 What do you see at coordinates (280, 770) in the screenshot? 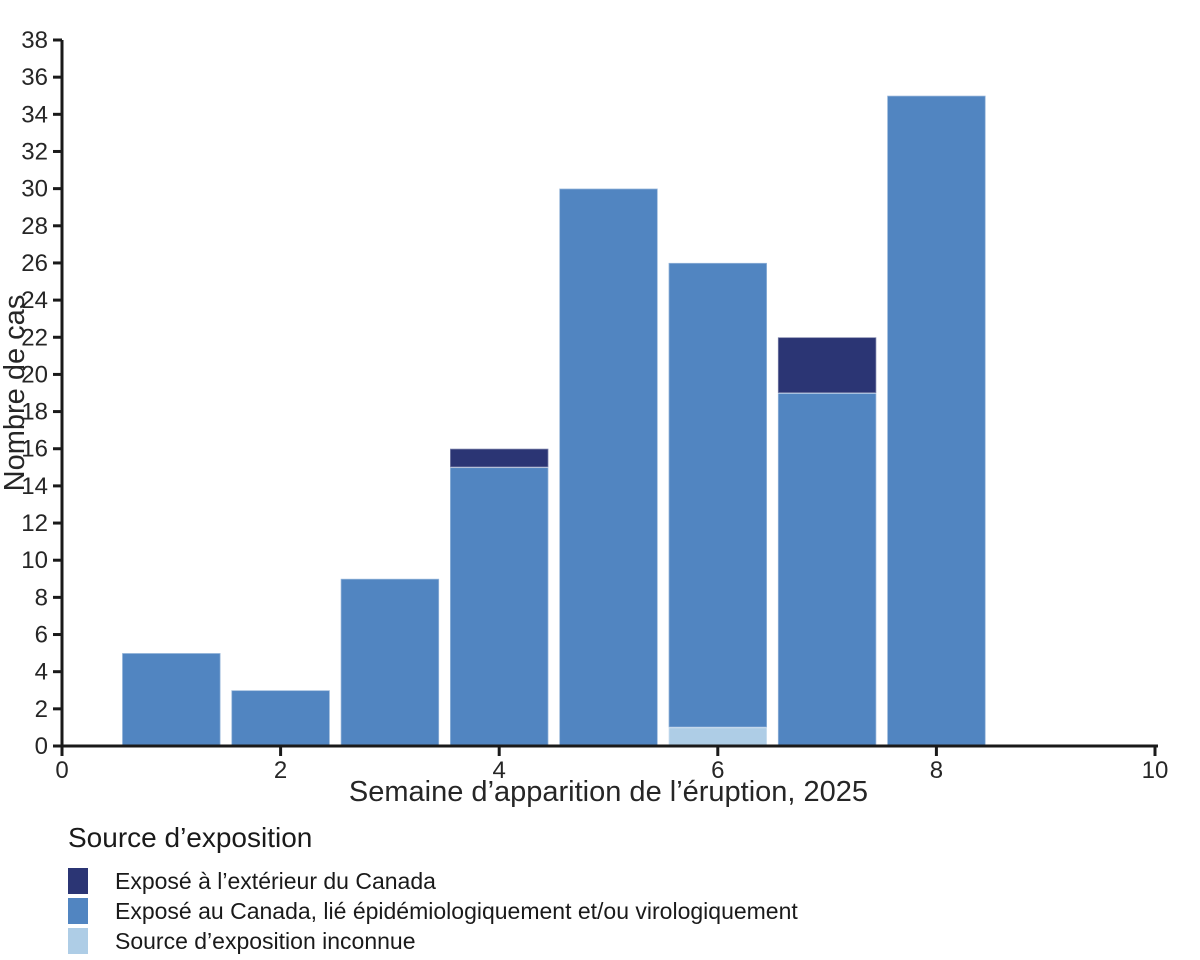
I see `x-tick-label: 2` at bounding box center [280, 770].